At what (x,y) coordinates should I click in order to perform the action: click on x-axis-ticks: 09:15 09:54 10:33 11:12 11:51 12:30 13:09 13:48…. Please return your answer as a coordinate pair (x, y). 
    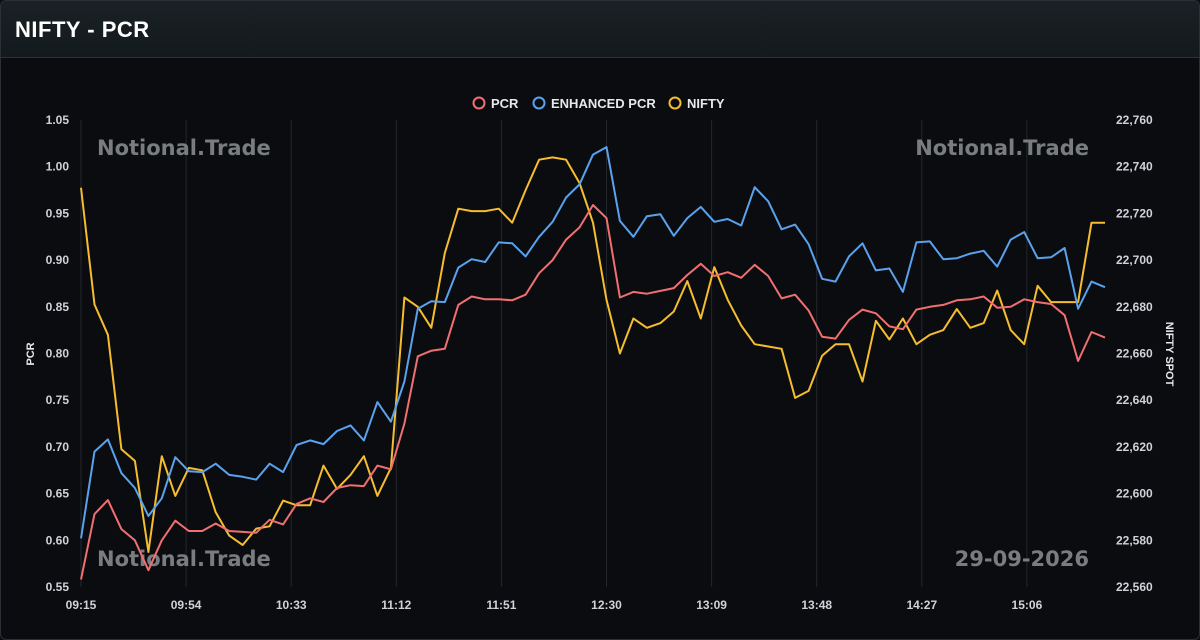
    Looking at the image, I should click on (554, 605).